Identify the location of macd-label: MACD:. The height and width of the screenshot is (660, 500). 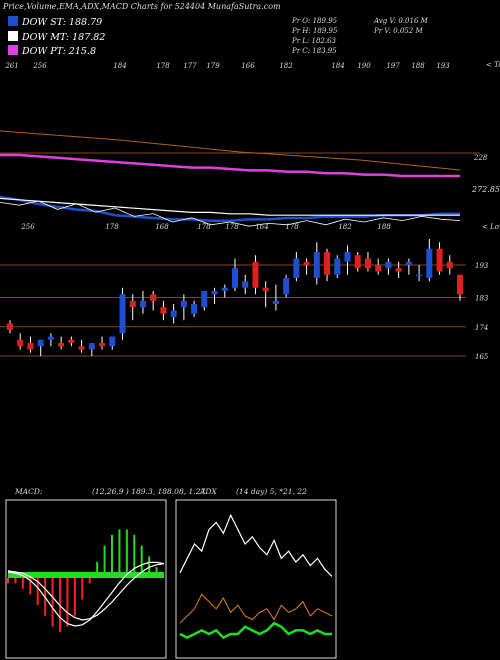
(28, 491).